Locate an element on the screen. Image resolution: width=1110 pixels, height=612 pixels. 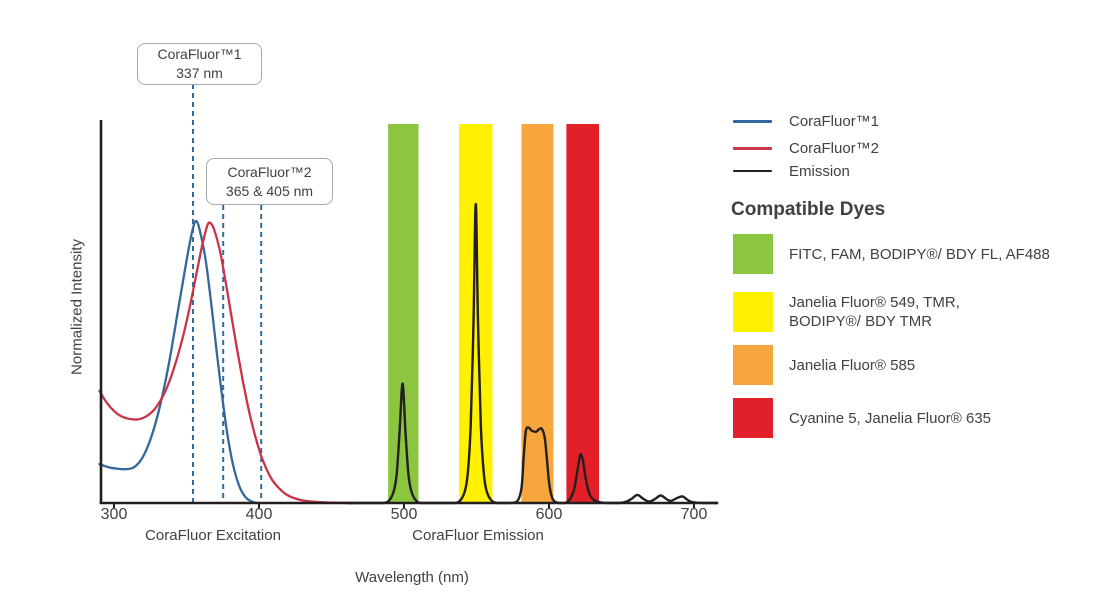
legend-item-corafluor2: CoraFluor™2 is located at coordinates (806, 148).